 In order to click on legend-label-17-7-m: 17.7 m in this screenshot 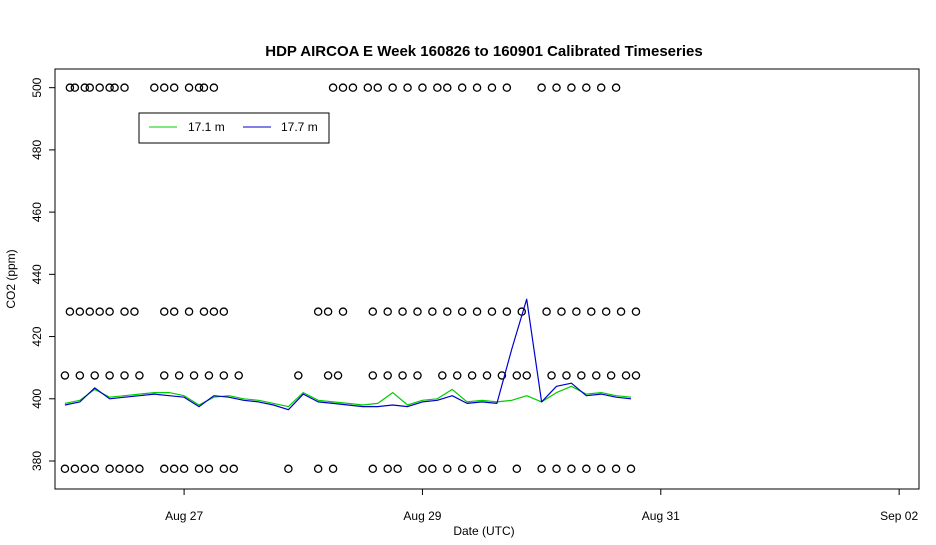, I will do `click(299, 127)`.